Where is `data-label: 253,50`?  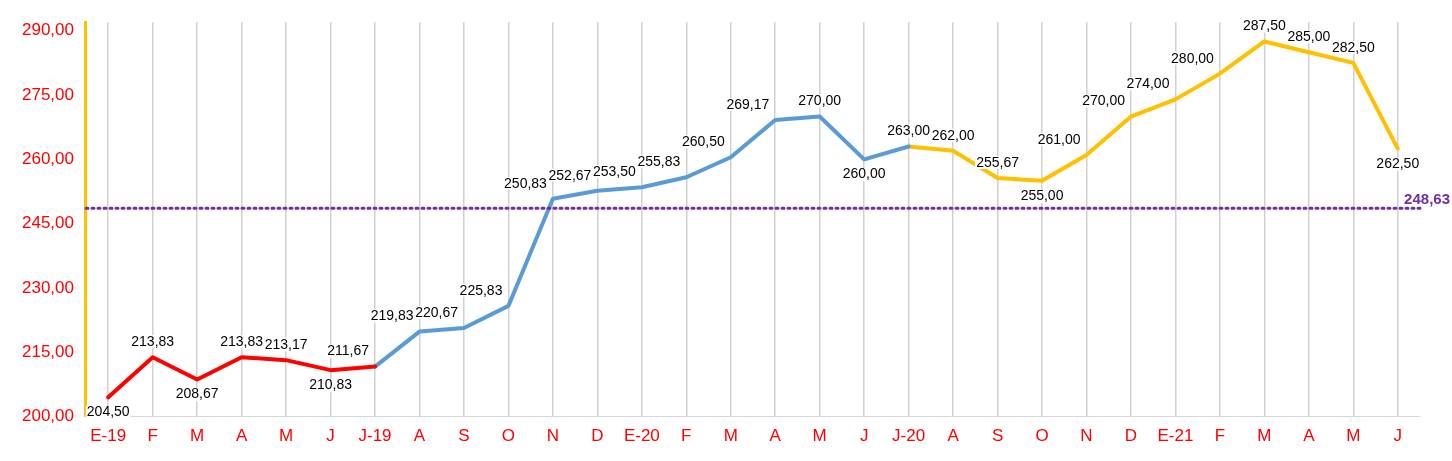
data-label: 253,50 is located at coordinates (615, 171).